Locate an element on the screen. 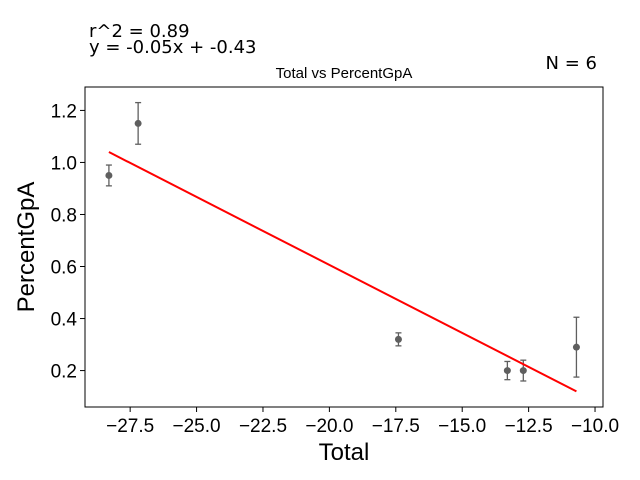  chart-title: Total vs PercentGpA is located at coordinates (344, 73).